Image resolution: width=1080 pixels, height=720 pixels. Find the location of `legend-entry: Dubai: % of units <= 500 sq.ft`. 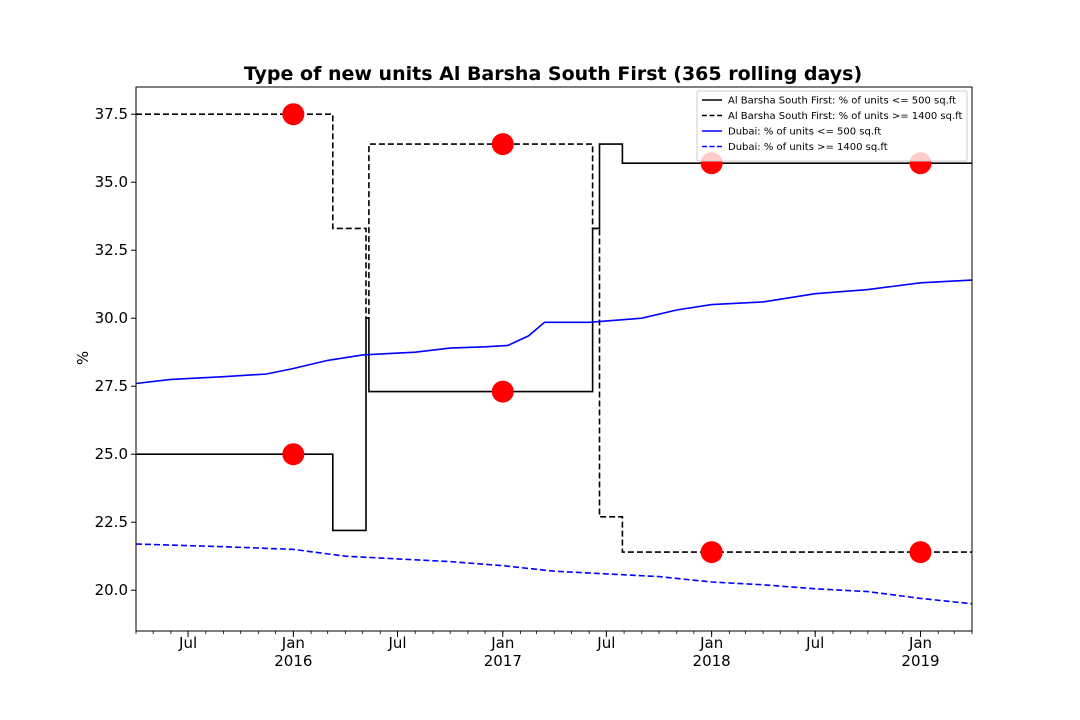

legend-entry: Dubai: % of units <= 500 sq.ft is located at coordinates (804, 132).